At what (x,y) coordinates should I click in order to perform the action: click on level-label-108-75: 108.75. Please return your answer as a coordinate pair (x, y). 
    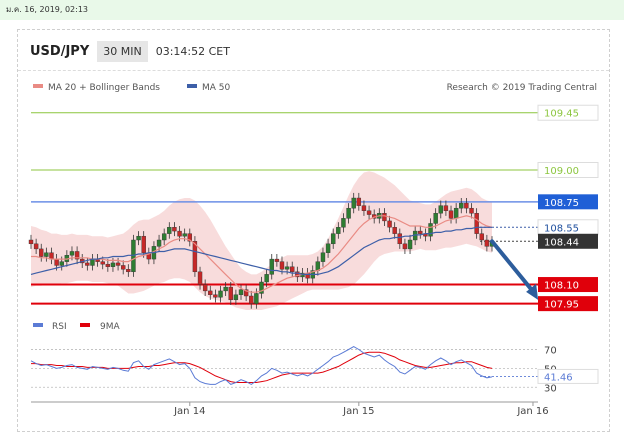
    Looking at the image, I should click on (561, 203).